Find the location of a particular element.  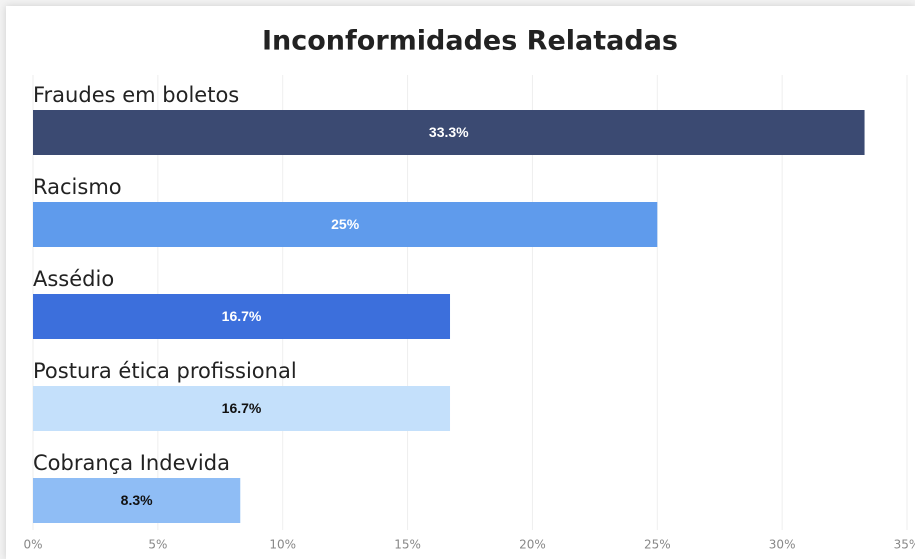

value-label: 25% is located at coordinates (345, 224).